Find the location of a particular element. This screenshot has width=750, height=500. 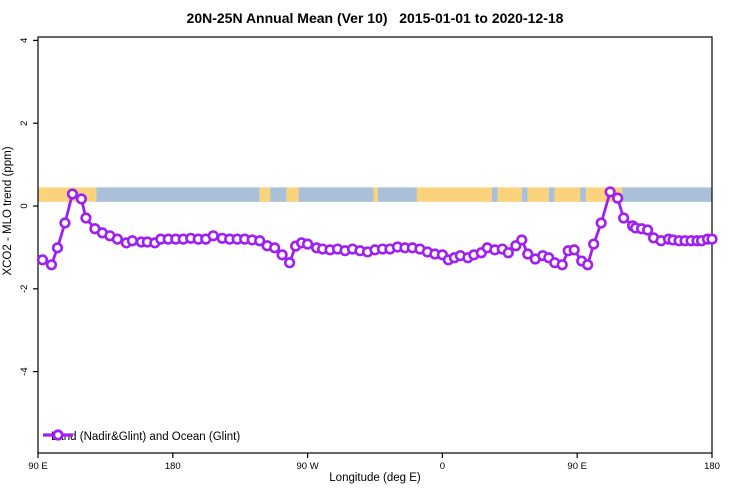

legend-marker-icon is located at coordinates (58, 435).